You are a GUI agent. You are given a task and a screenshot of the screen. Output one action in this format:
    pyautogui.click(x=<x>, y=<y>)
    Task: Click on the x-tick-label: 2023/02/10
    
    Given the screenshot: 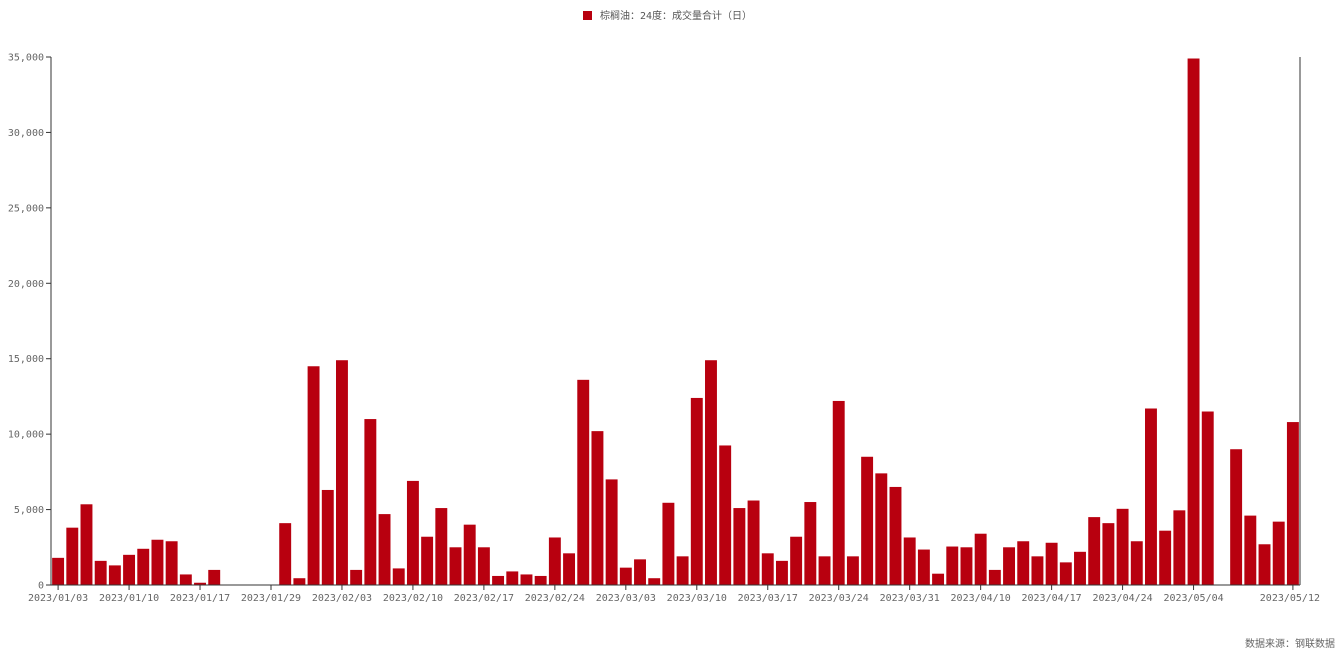 What is the action you would take?
    pyautogui.click(x=413, y=598)
    